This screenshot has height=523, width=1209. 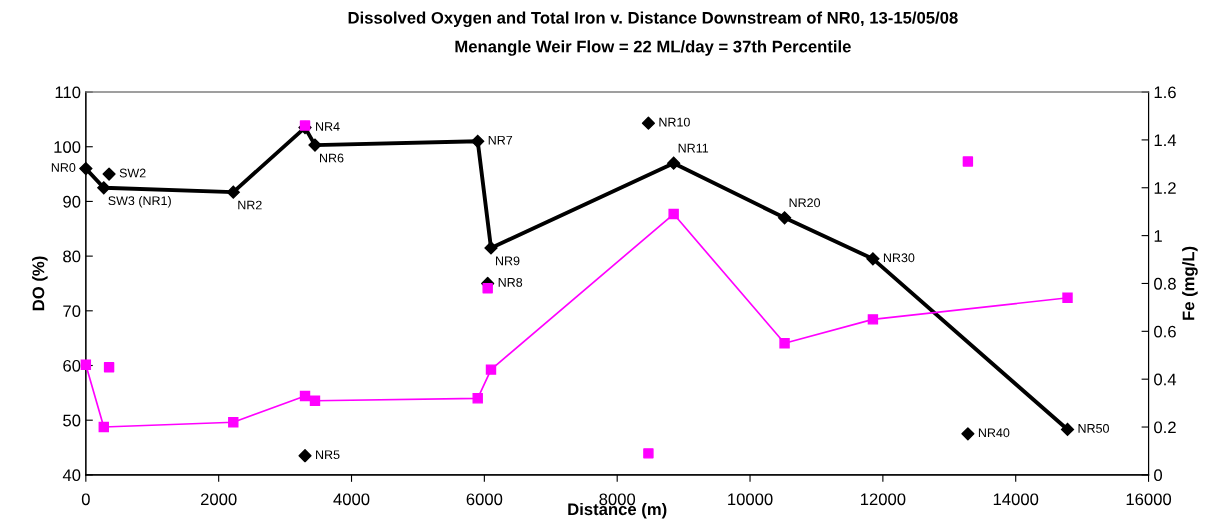 What do you see at coordinates (250, 205) in the screenshot?
I see `annotation: NR2` at bounding box center [250, 205].